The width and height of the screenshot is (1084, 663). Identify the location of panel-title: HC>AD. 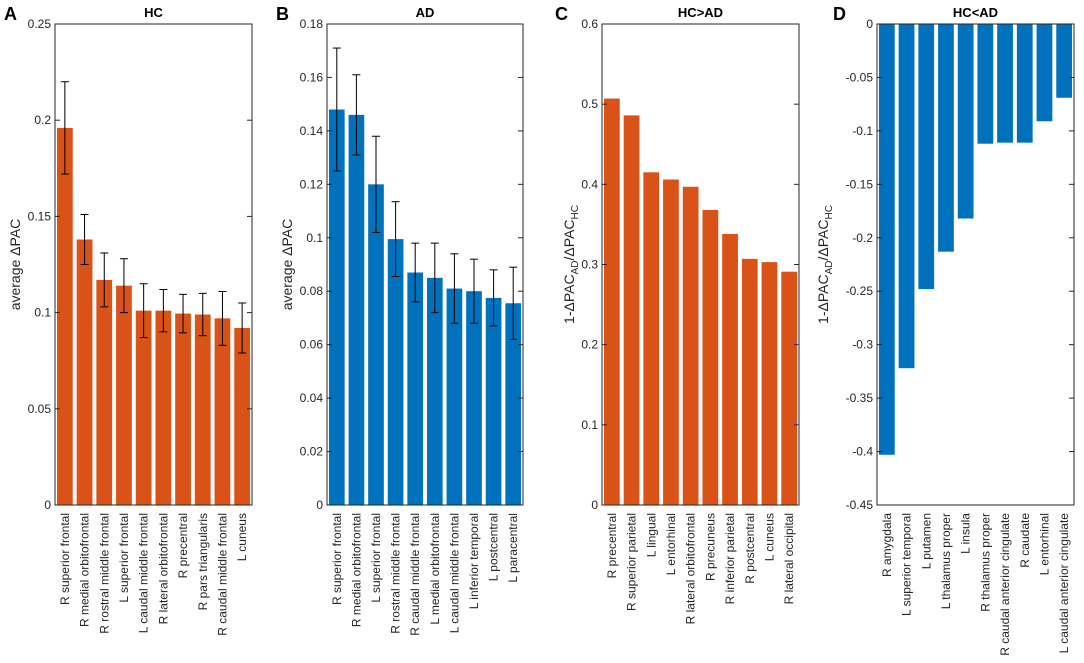
(700, 12).